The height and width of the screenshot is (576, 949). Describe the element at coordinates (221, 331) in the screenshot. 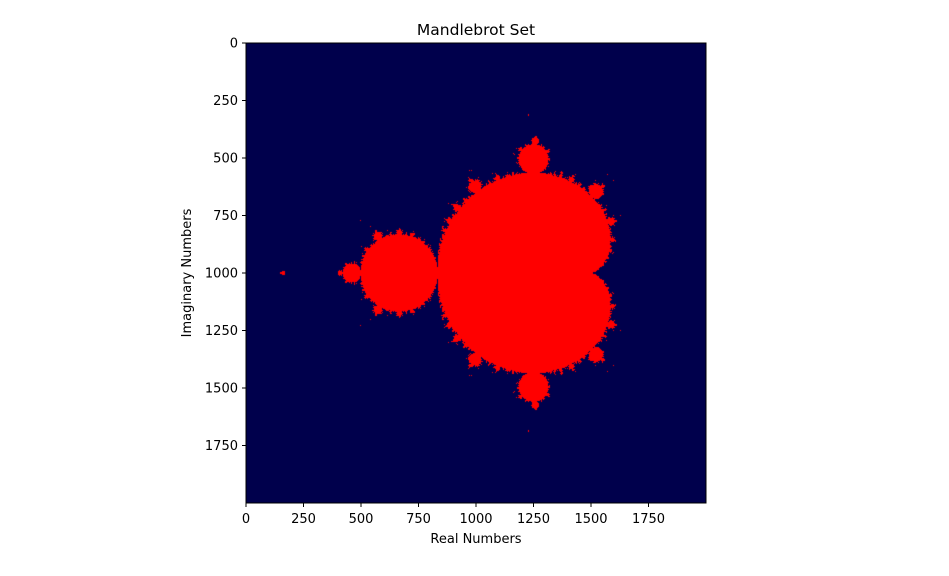

I see `y-tick-label: 1250` at that location.